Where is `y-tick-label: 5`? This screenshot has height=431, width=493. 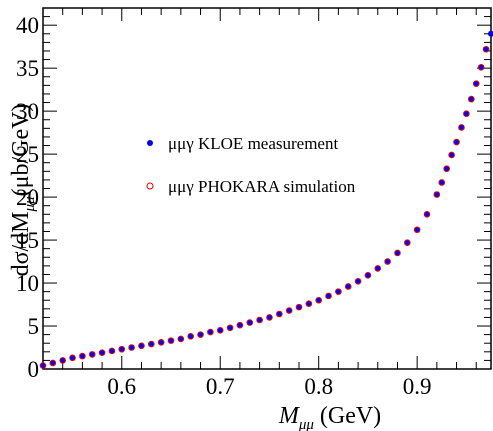
y-tick-label: 5 is located at coordinates (34, 326).